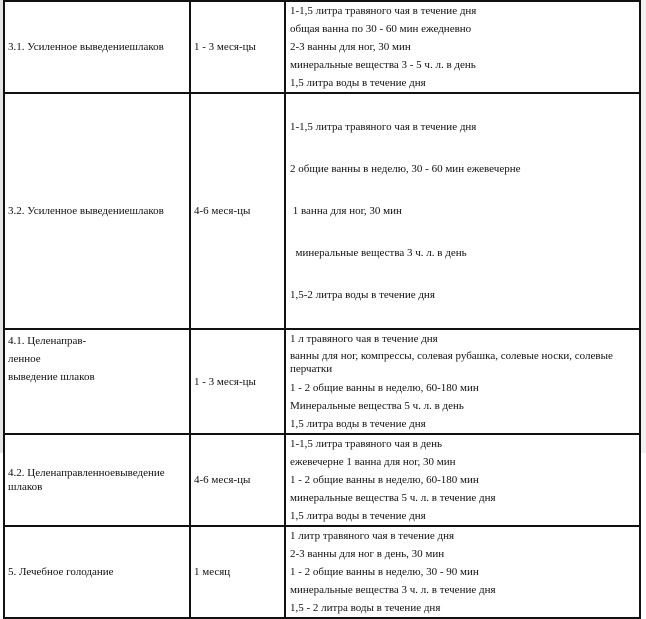 This screenshot has width=646, height=619. What do you see at coordinates (24, 359) in the screenshot?
I see `program-name: ленное` at bounding box center [24, 359].